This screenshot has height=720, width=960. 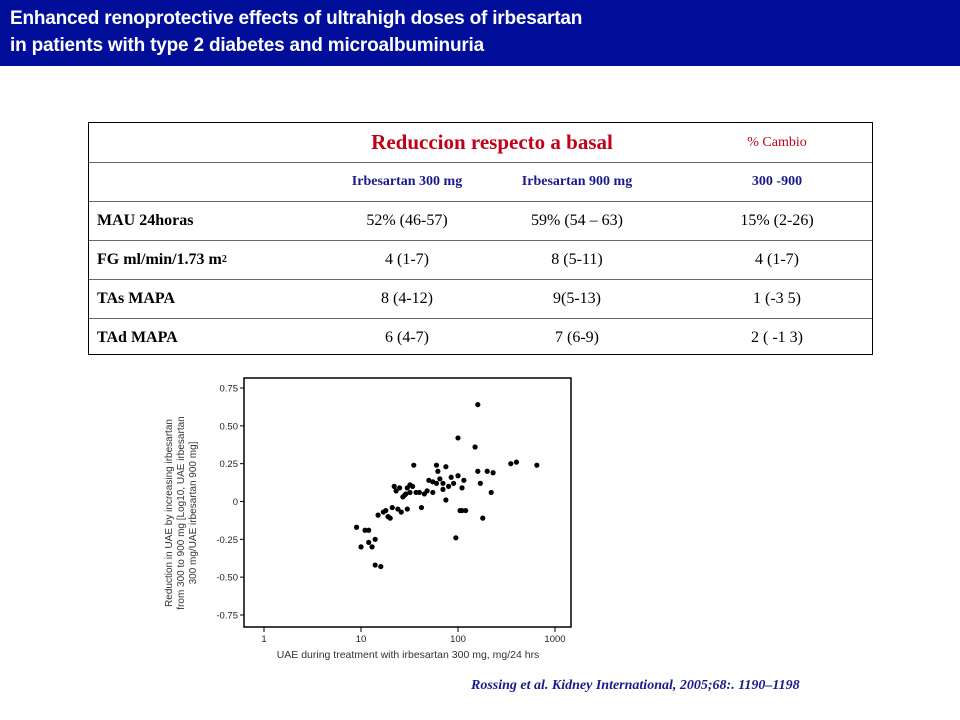 I want to click on cell-900: 59% (54 – 63), so click(x=577, y=220).